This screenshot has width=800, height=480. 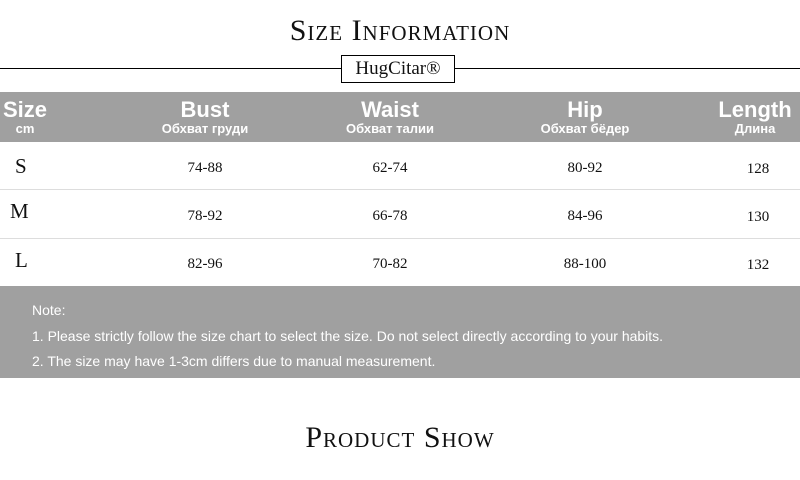 I want to click on size-cell: L, so click(x=21, y=260).